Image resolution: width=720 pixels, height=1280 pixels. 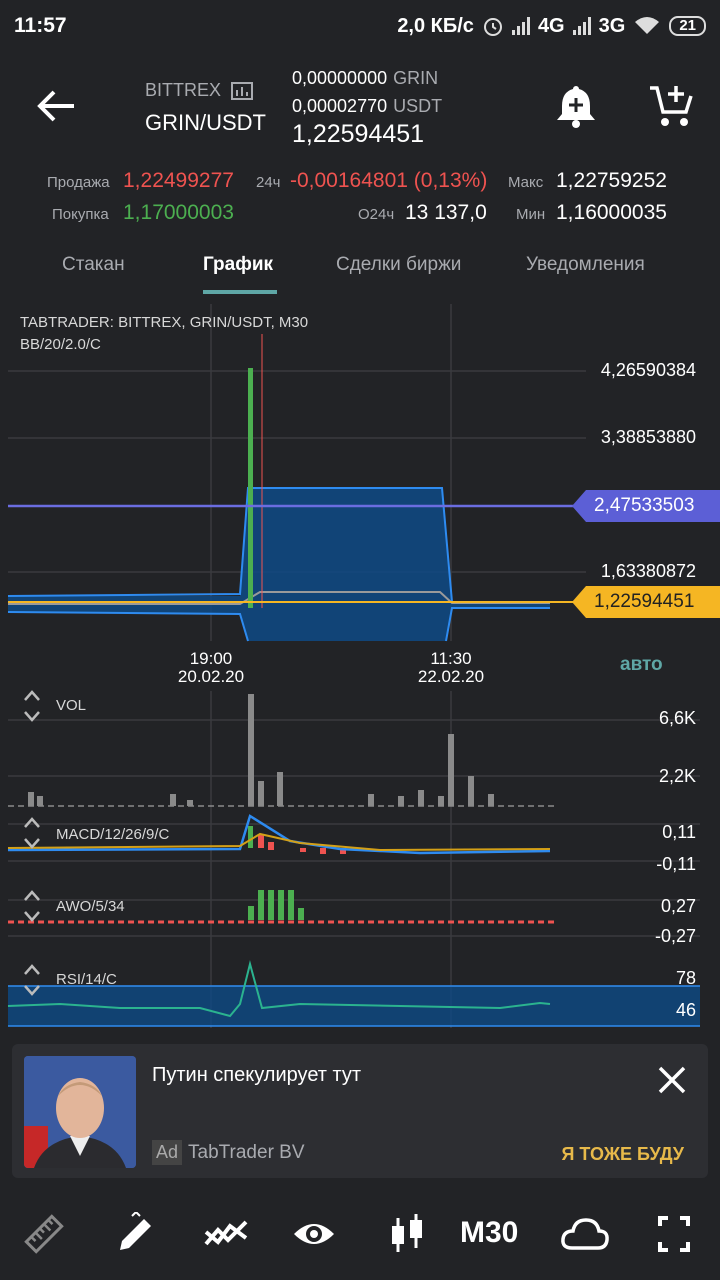 I want to click on last-price: 1,22594451, so click(x=358, y=134).